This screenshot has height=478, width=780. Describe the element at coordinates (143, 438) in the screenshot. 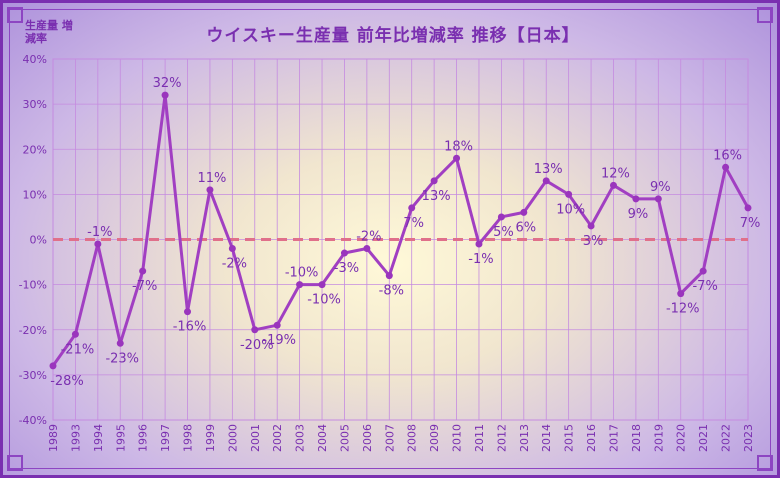

I see `x-tick-label: 1996` at that location.